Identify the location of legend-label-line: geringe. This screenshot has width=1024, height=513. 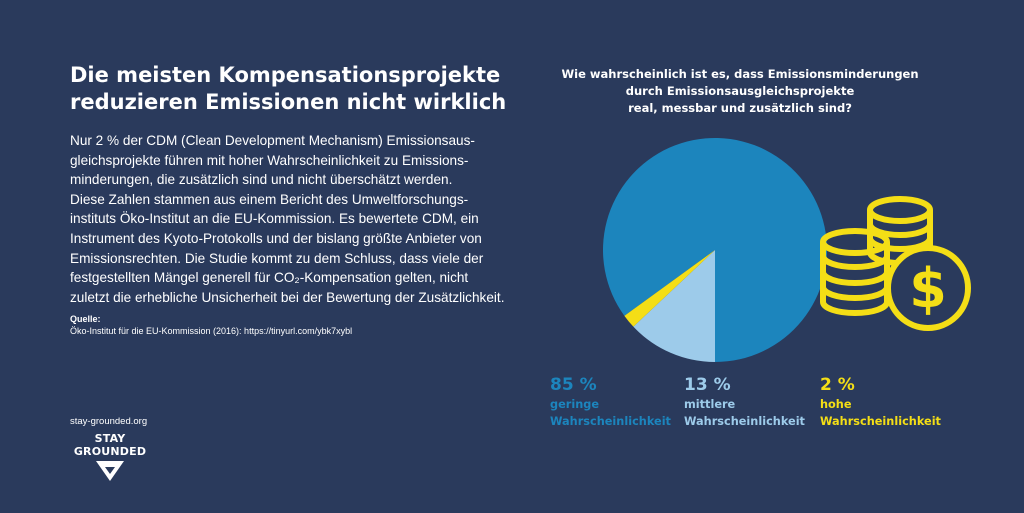
(574, 404).